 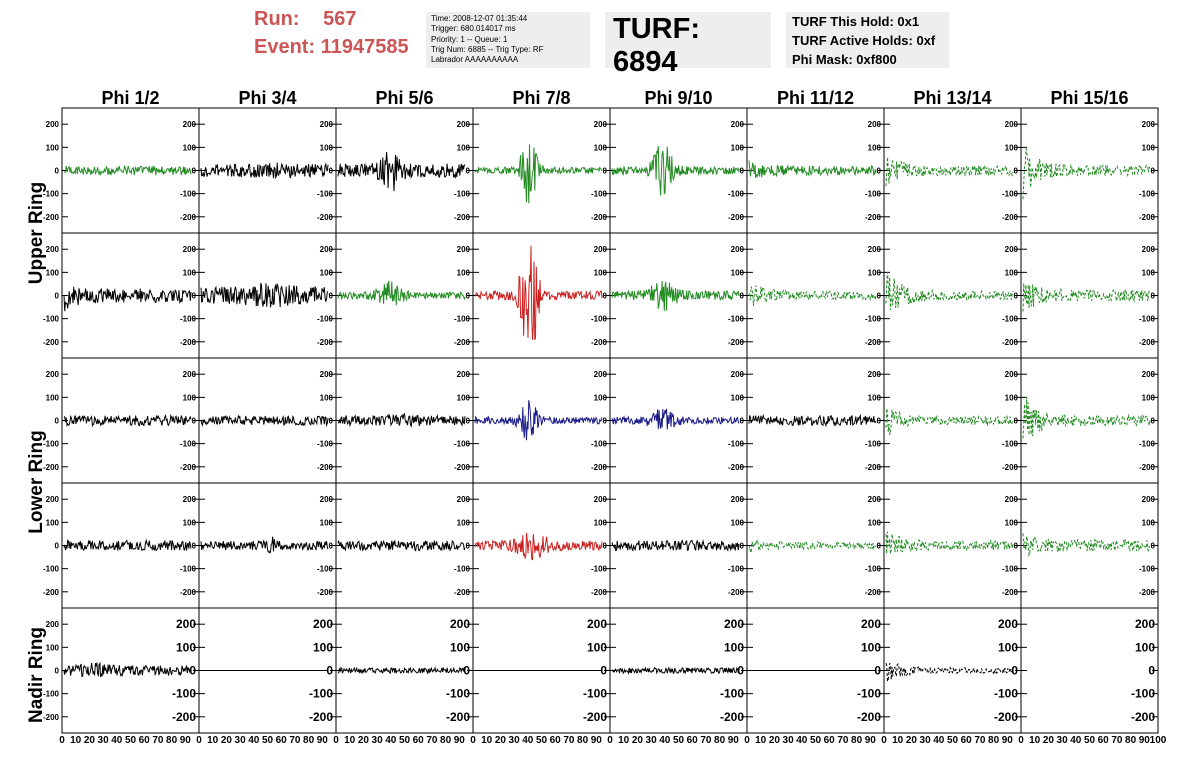 I want to click on left-y-tick-label: -100, so click(x=51, y=194).